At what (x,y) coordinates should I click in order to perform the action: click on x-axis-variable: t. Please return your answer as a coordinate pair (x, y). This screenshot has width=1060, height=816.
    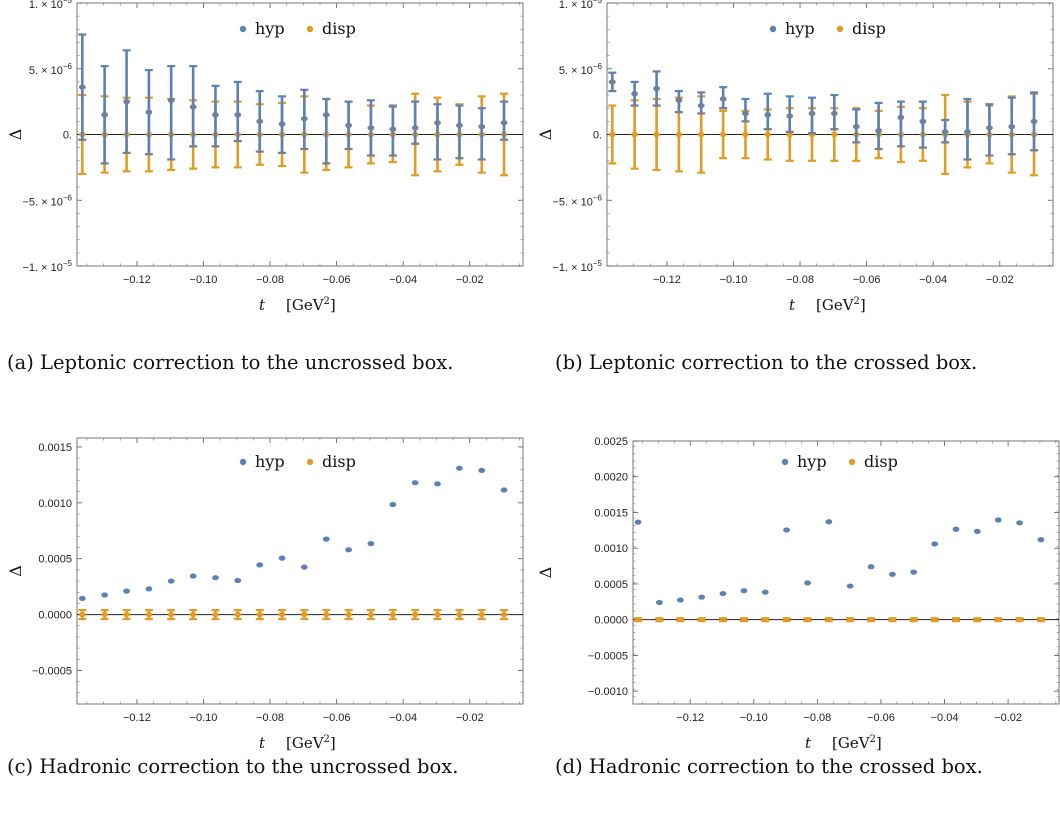
    Looking at the image, I should click on (792, 305).